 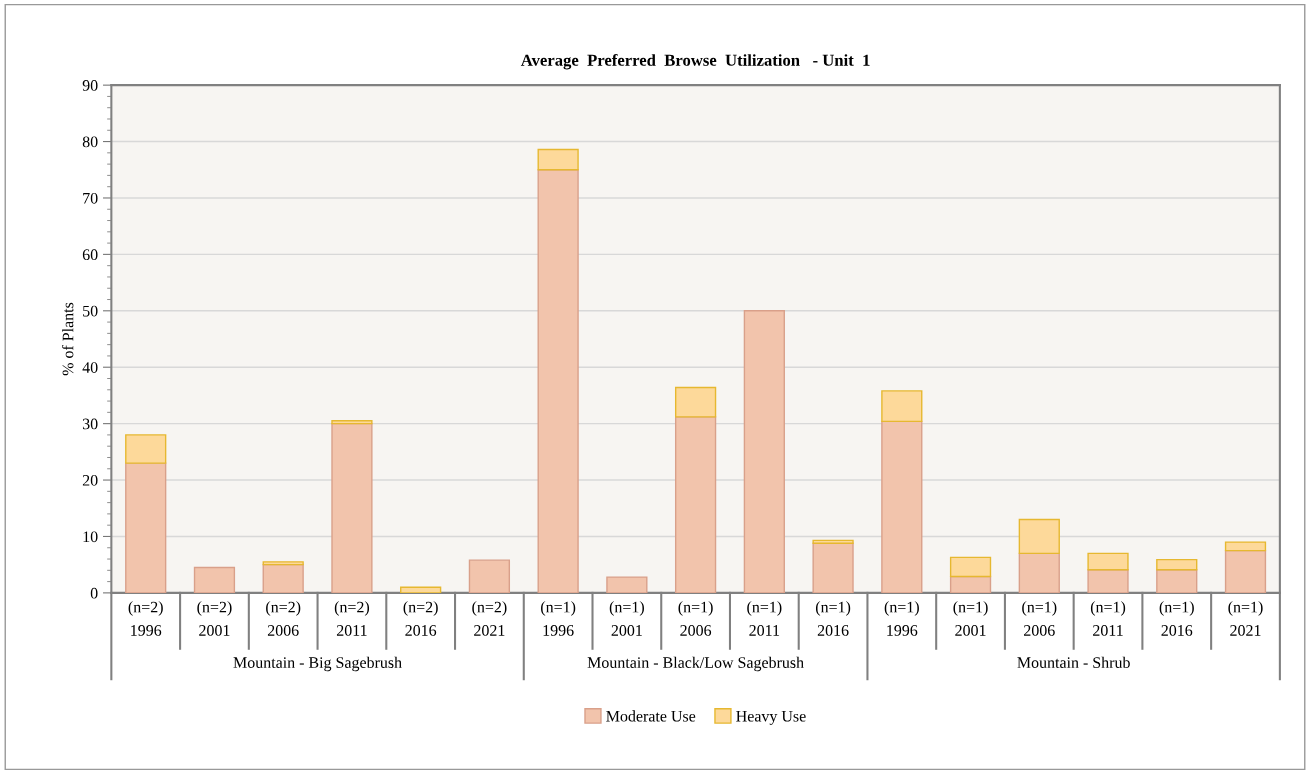 I want to click on y-tick-label: 60, so click(x=90, y=255).